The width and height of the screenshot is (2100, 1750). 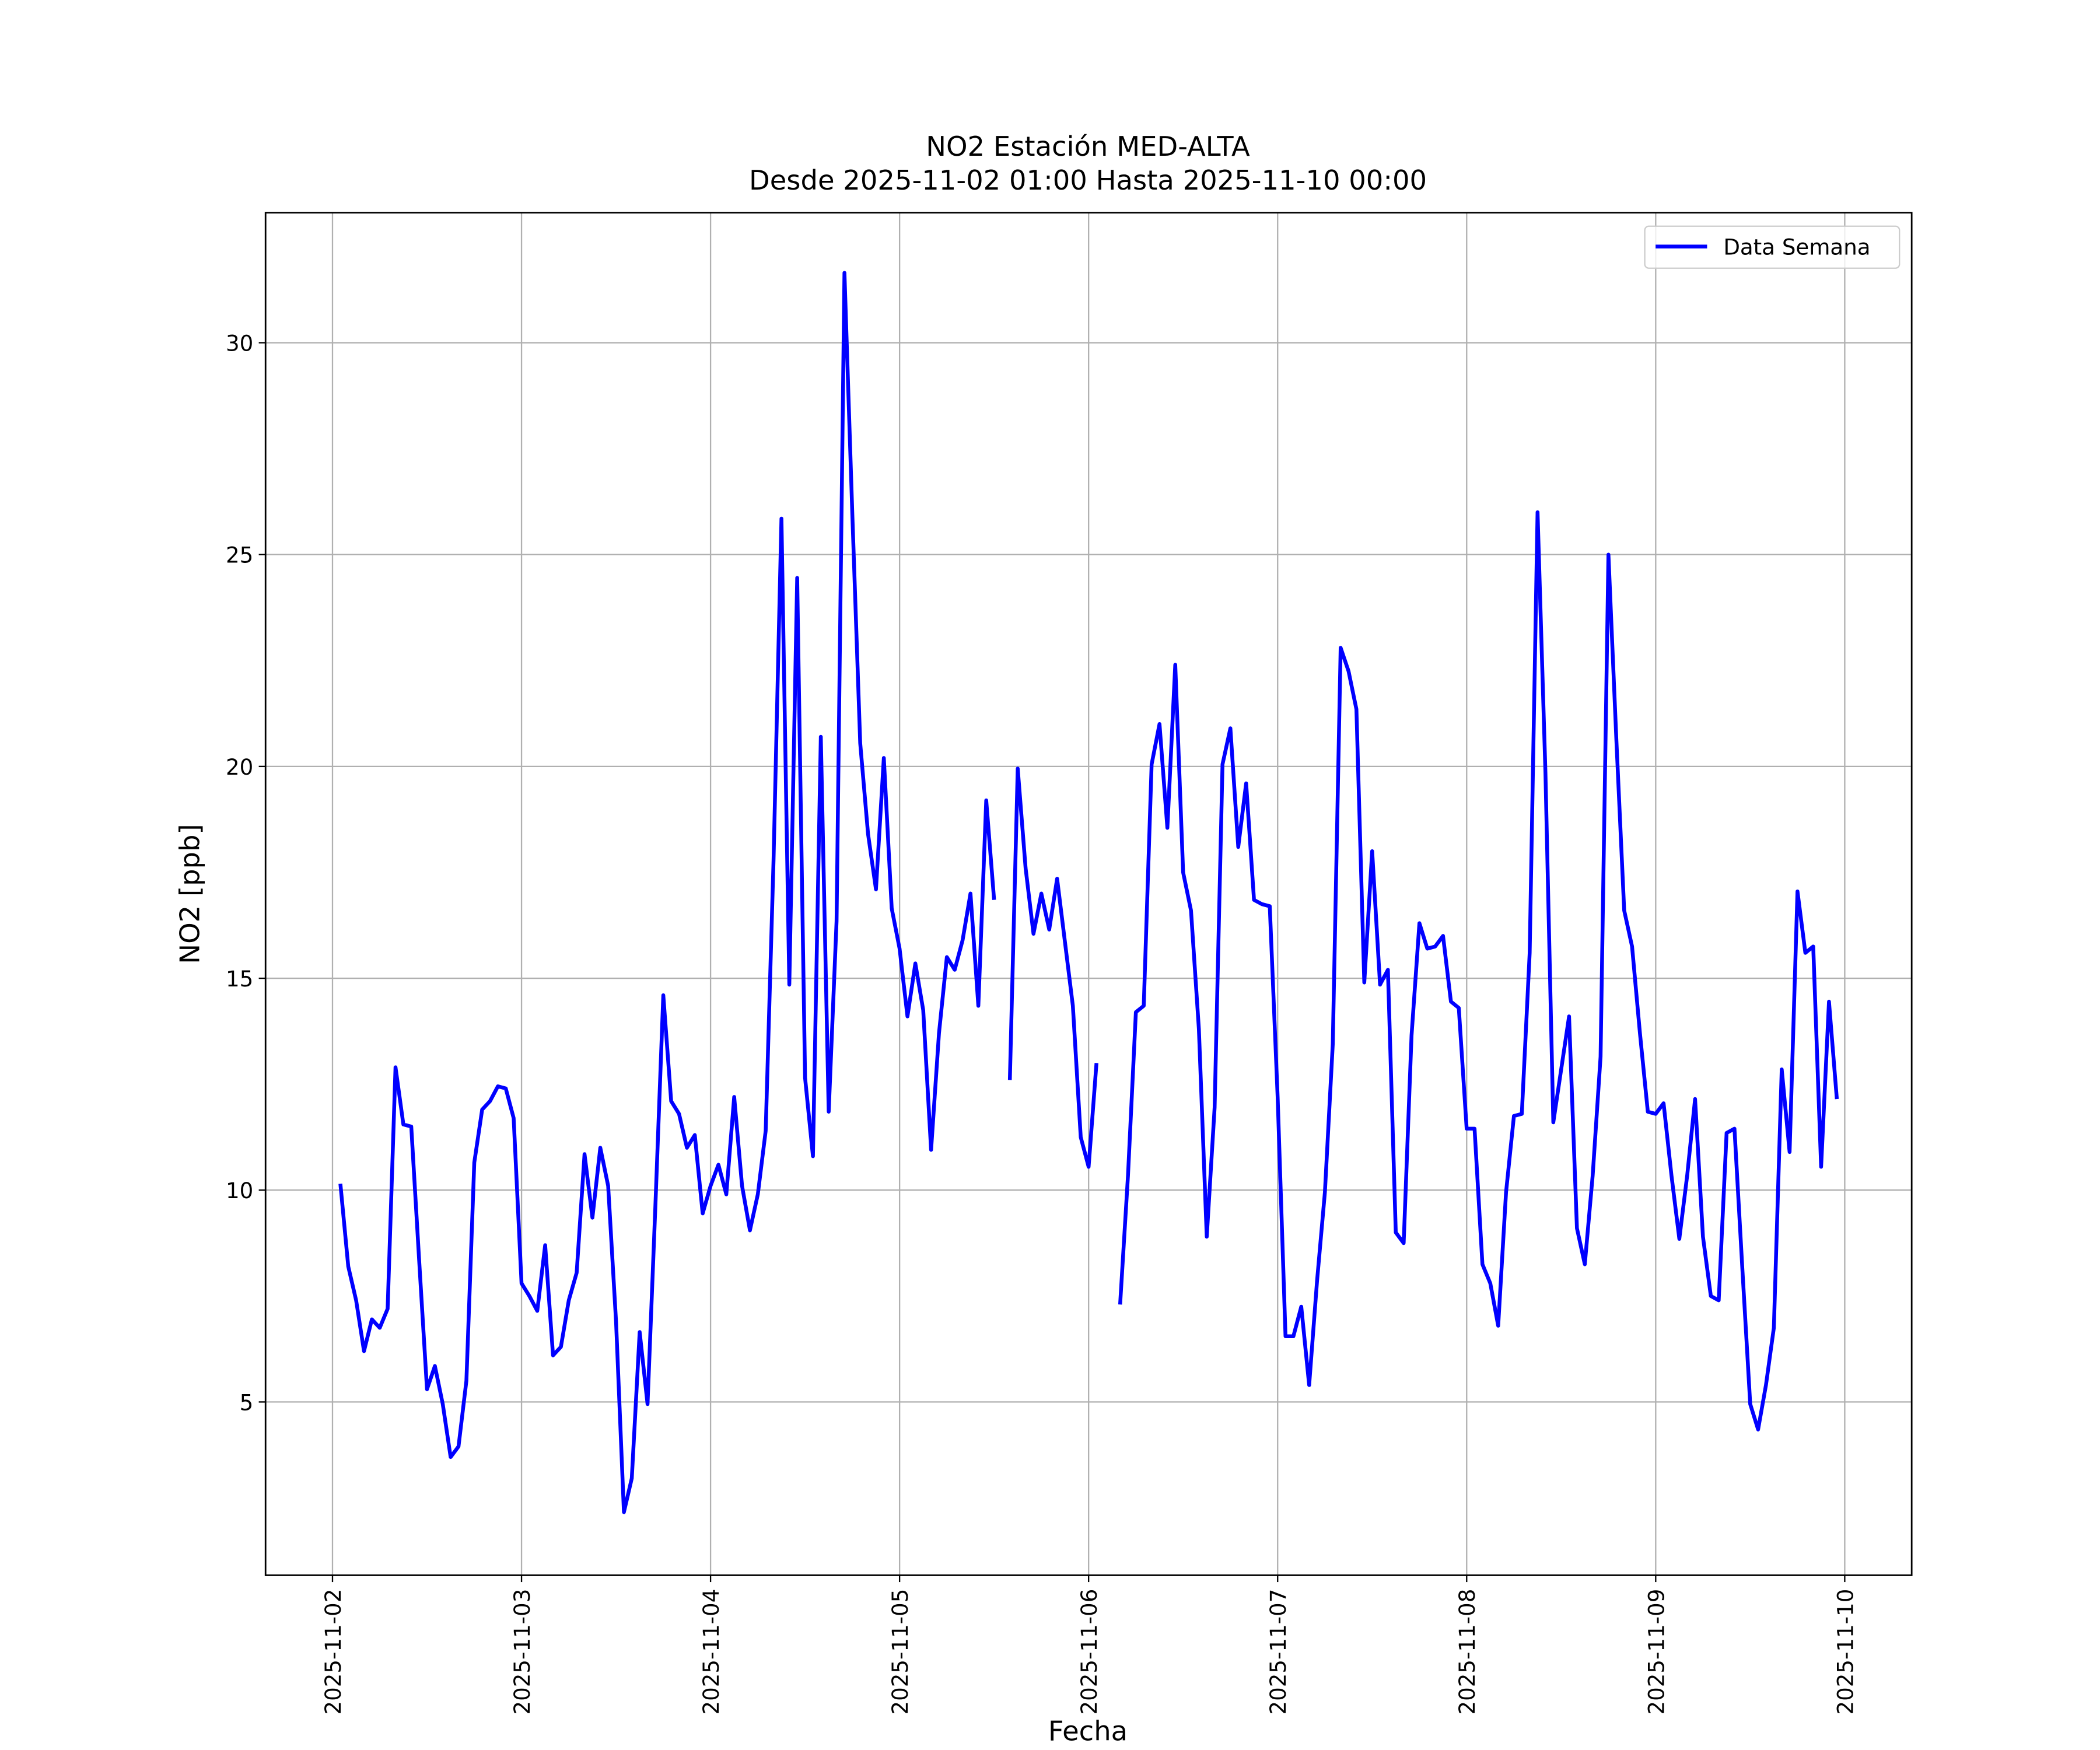 What do you see at coordinates (1089, 1652) in the screenshot?
I see `x-tick-label: 2025-11-06` at bounding box center [1089, 1652].